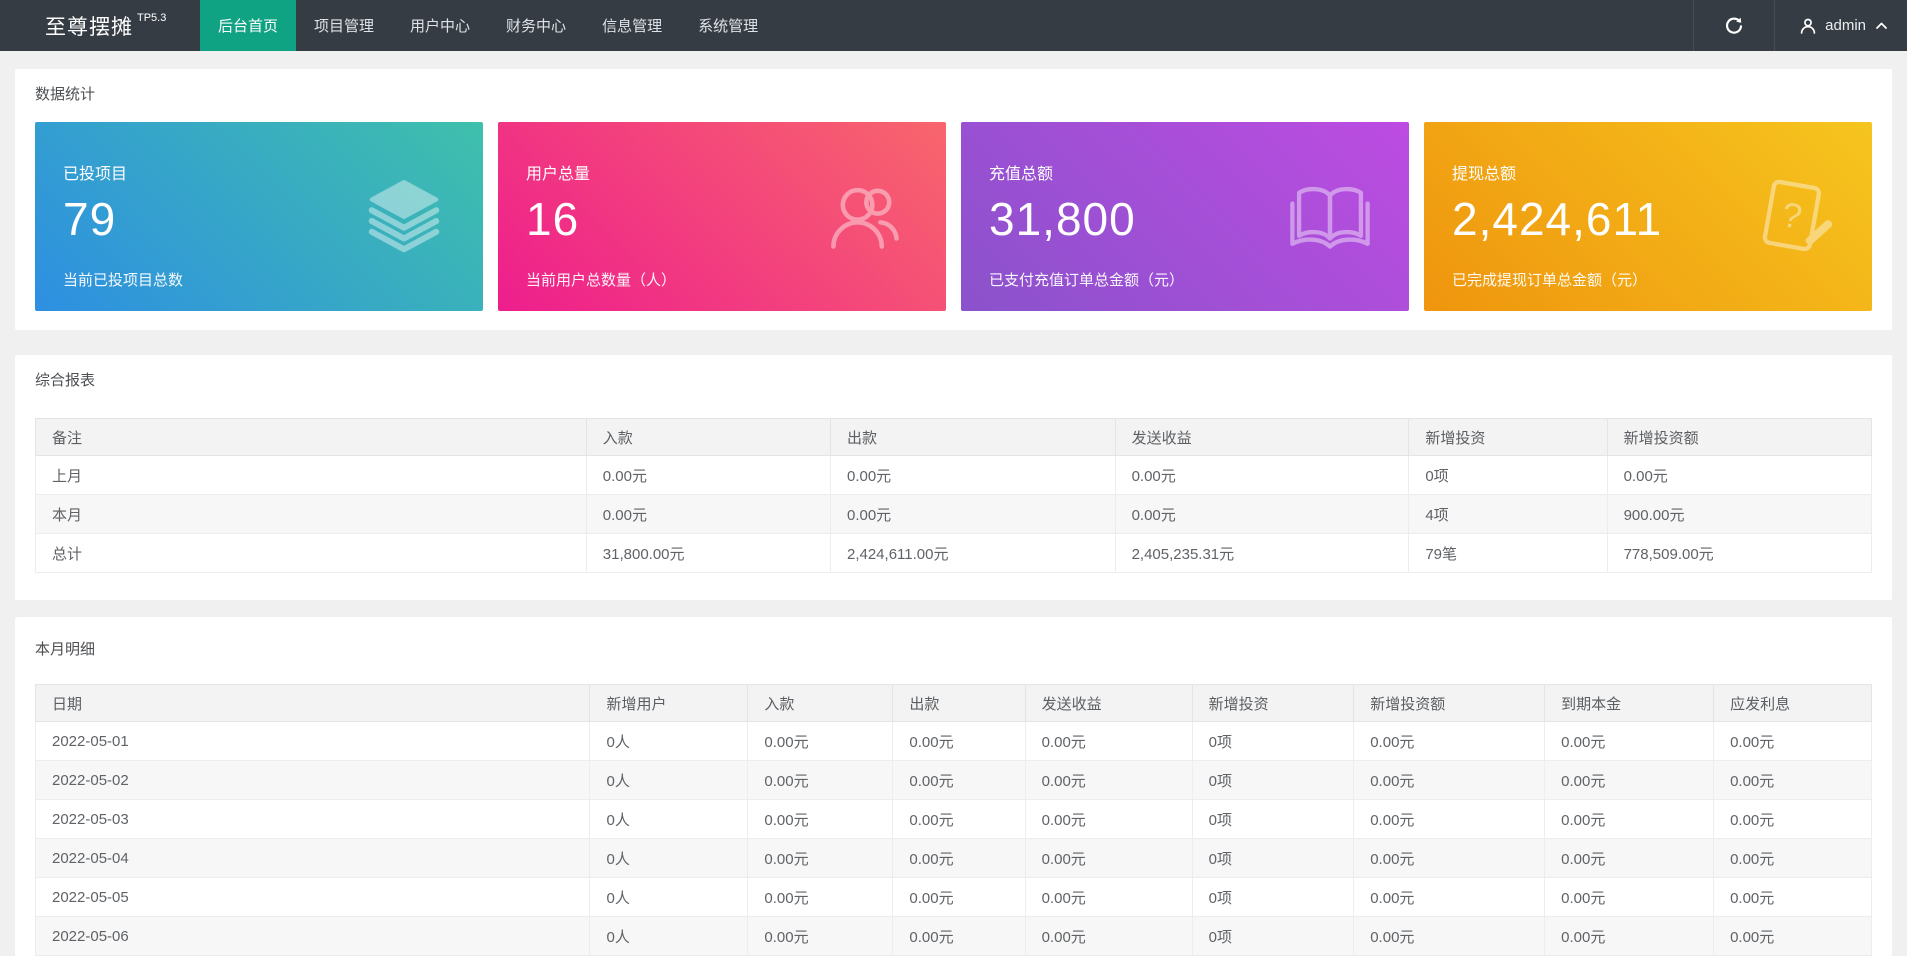 This screenshot has width=1907, height=956. Describe the element at coordinates (708, 553) in the screenshot. I see `table-cell: 31,800.00元` at that location.